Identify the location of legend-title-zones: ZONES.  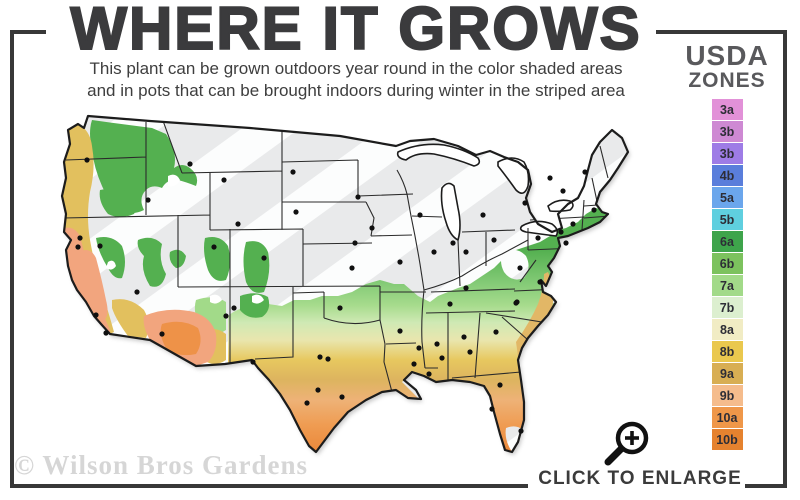
(727, 80).